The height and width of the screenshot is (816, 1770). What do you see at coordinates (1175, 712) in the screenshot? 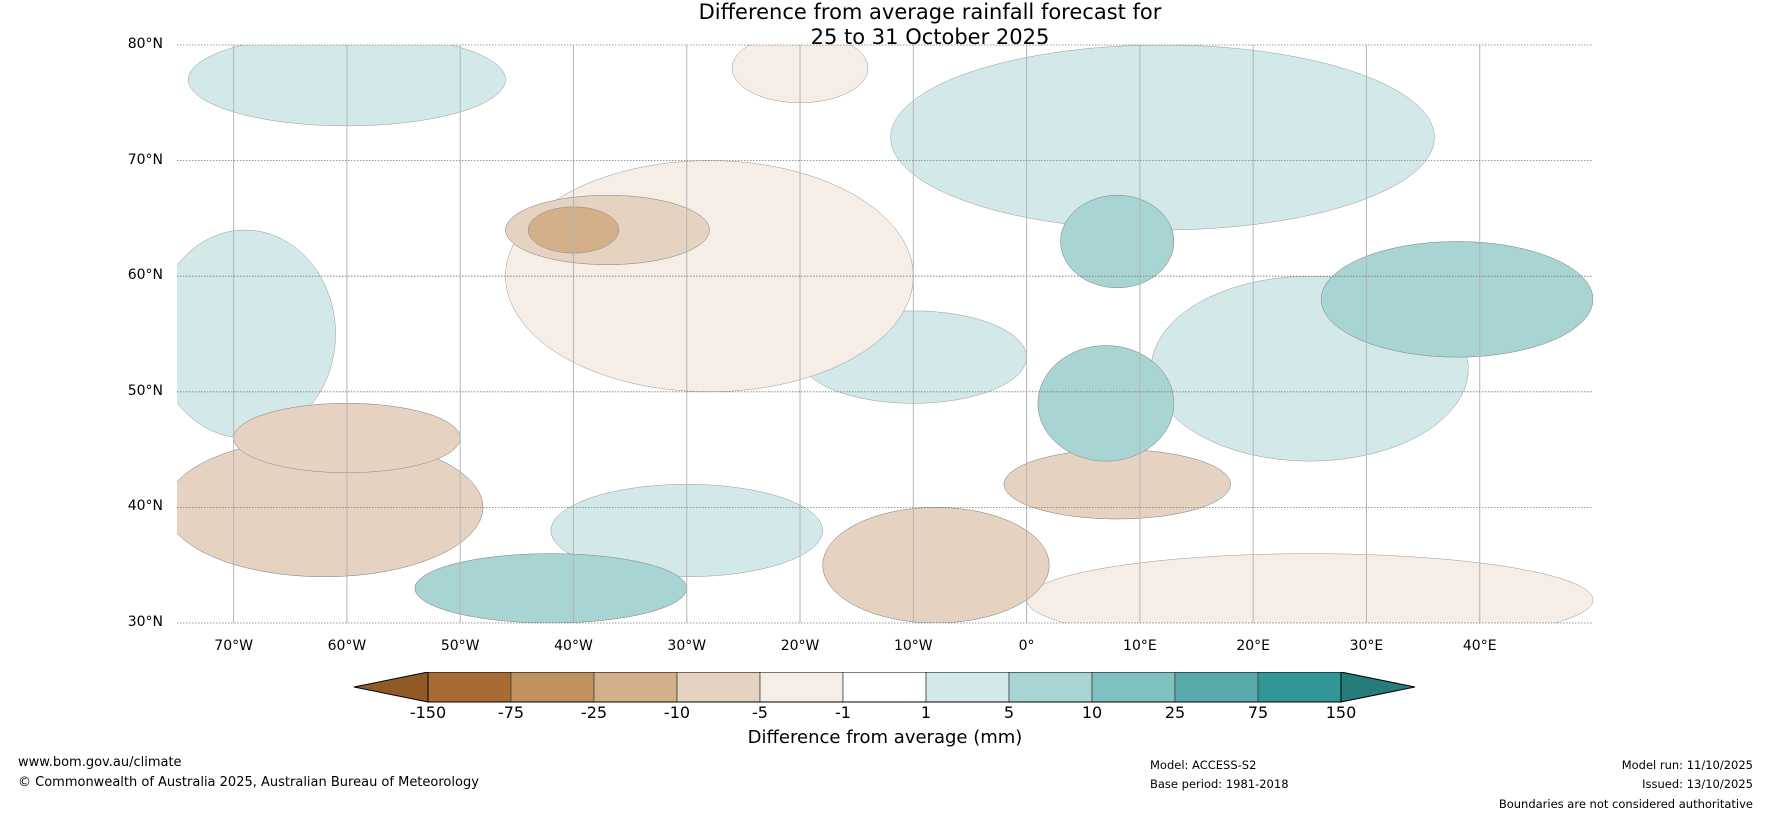
I see `colorbar-tick-label: 25` at bounding box center [1175, 712].